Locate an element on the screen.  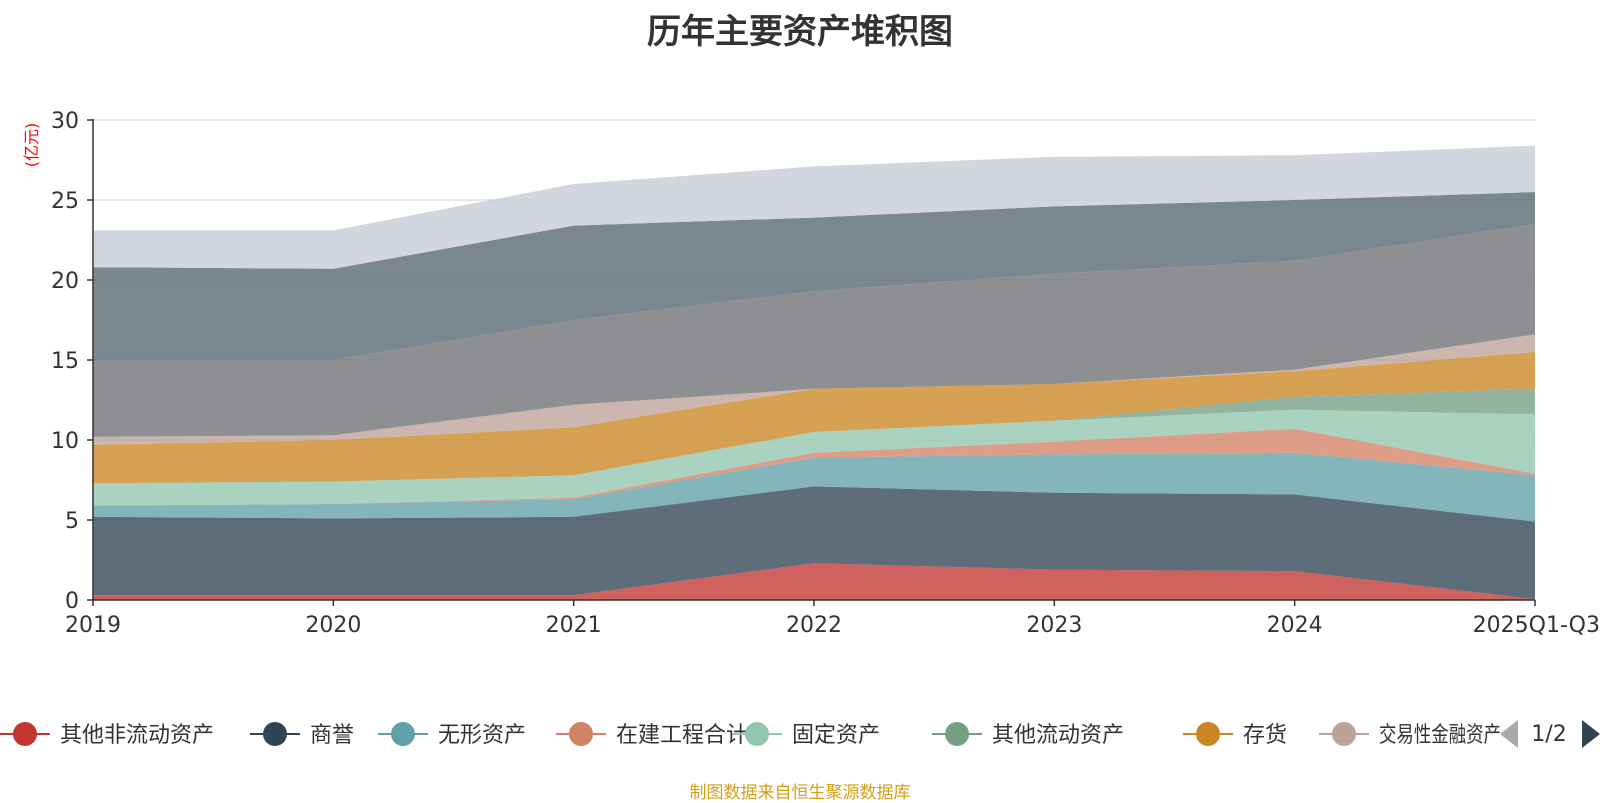
legend-item: 在建工程合计 is located at coordinates (652, 735).